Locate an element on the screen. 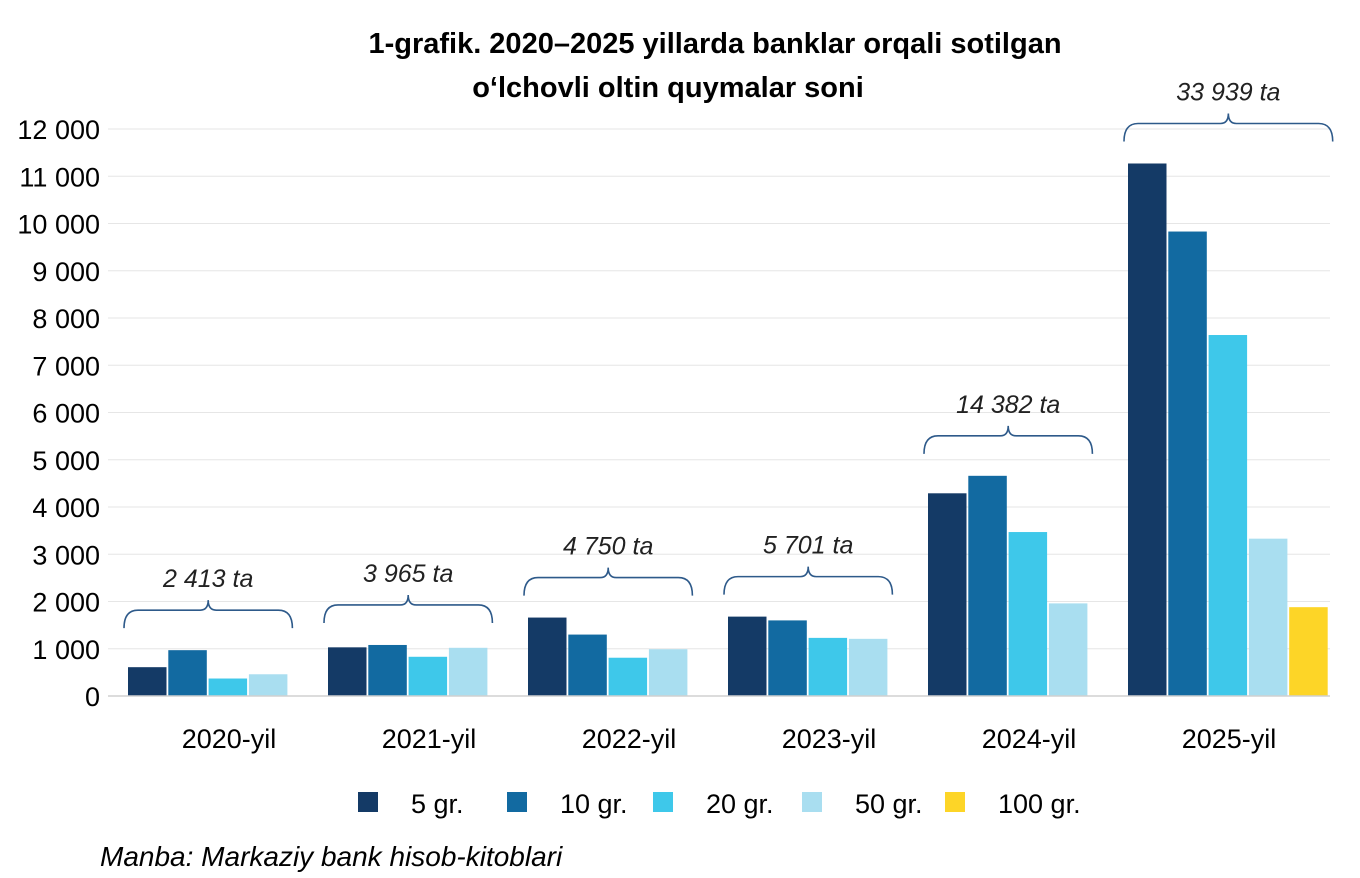 This screenshot has width=1360, height=878. bar-5grgr-2020-yil is located at coordinates (147, 681).